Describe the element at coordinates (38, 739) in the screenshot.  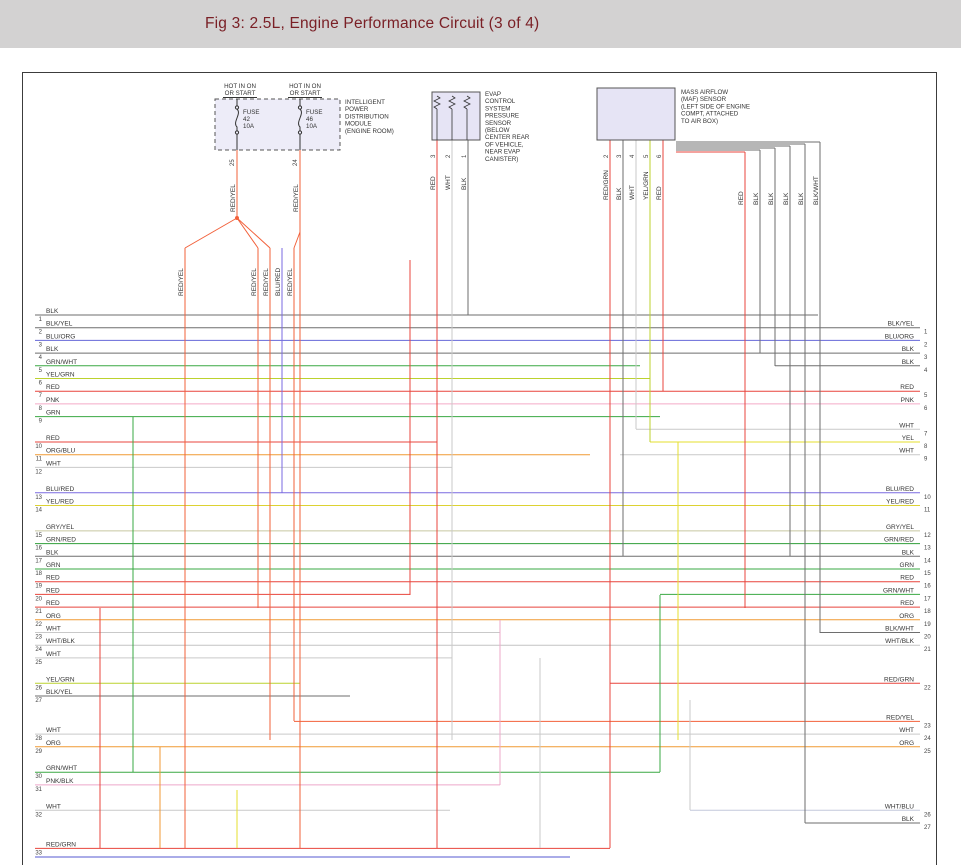
I see `pin-number: 28` at that location.